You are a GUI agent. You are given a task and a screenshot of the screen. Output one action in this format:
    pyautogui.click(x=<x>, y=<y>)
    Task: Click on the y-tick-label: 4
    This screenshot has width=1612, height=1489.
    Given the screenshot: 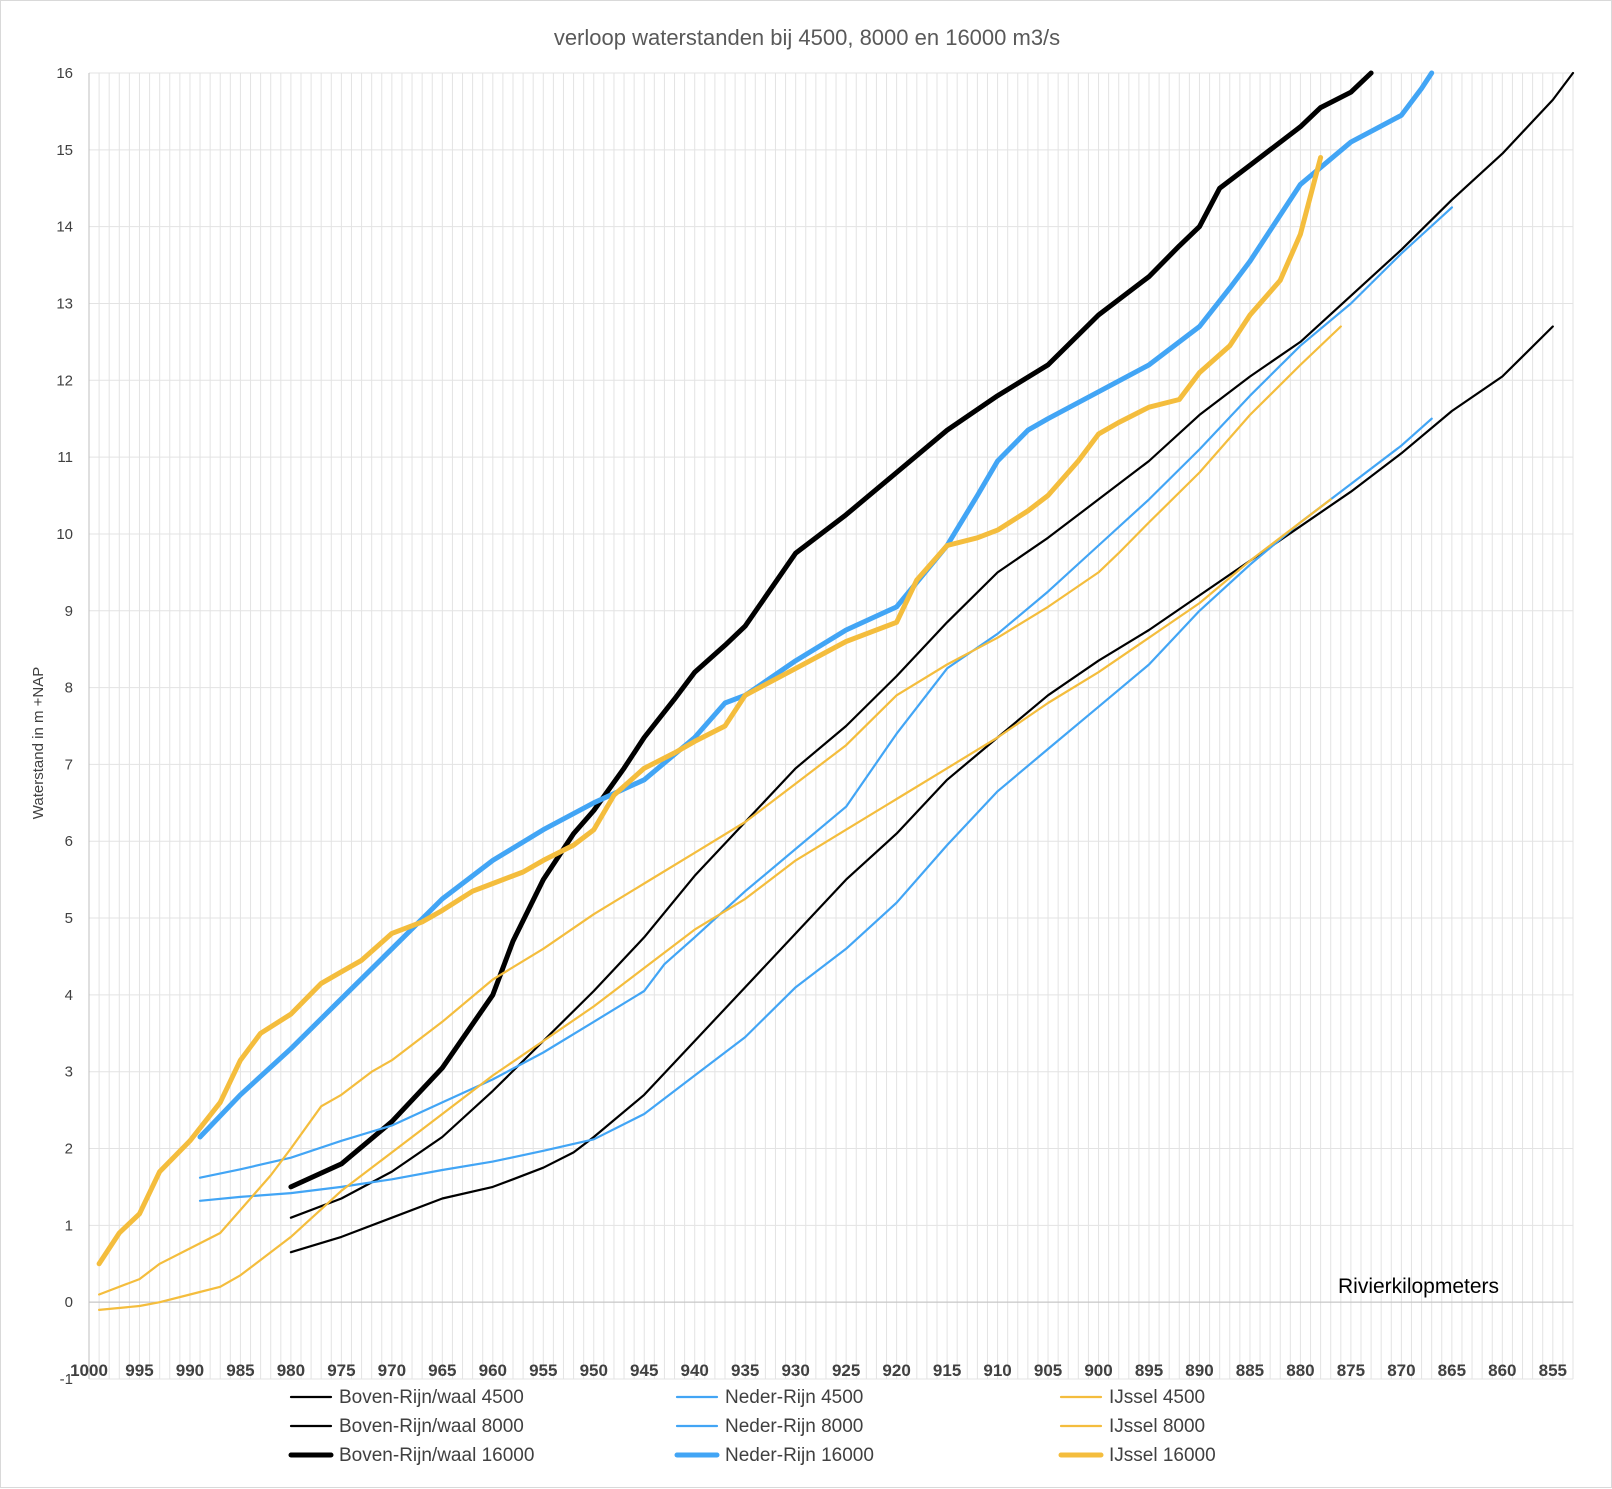 What is the action you would take?
    pyautogui.click(x=69, y=995)
    